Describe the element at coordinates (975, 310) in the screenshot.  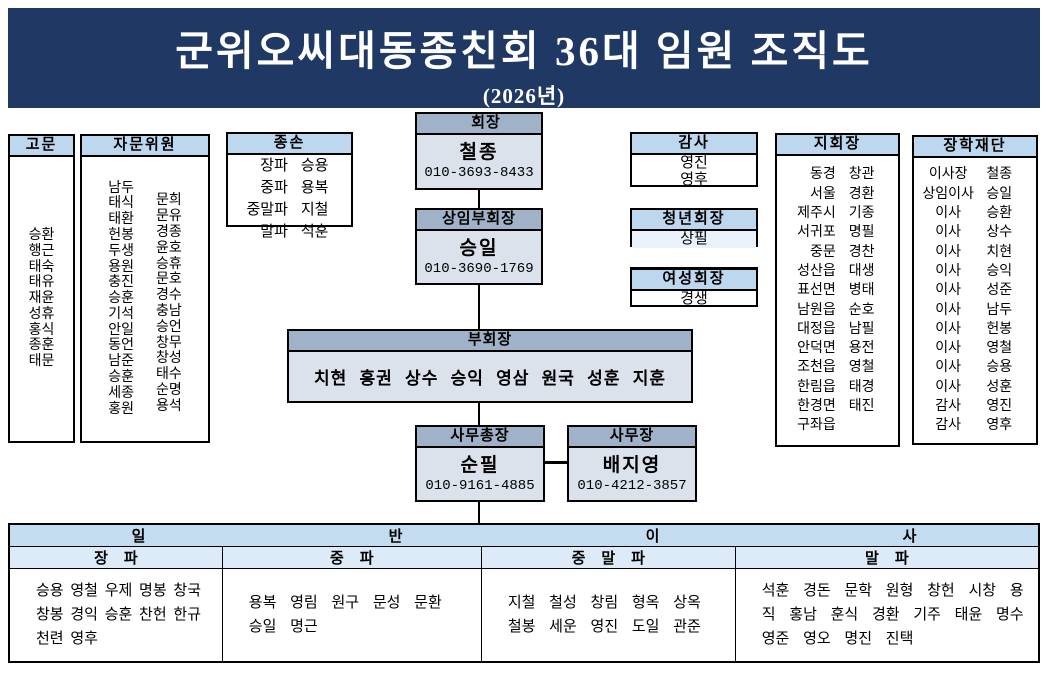
I see `scholarship-row: 이사 남두` at that location.